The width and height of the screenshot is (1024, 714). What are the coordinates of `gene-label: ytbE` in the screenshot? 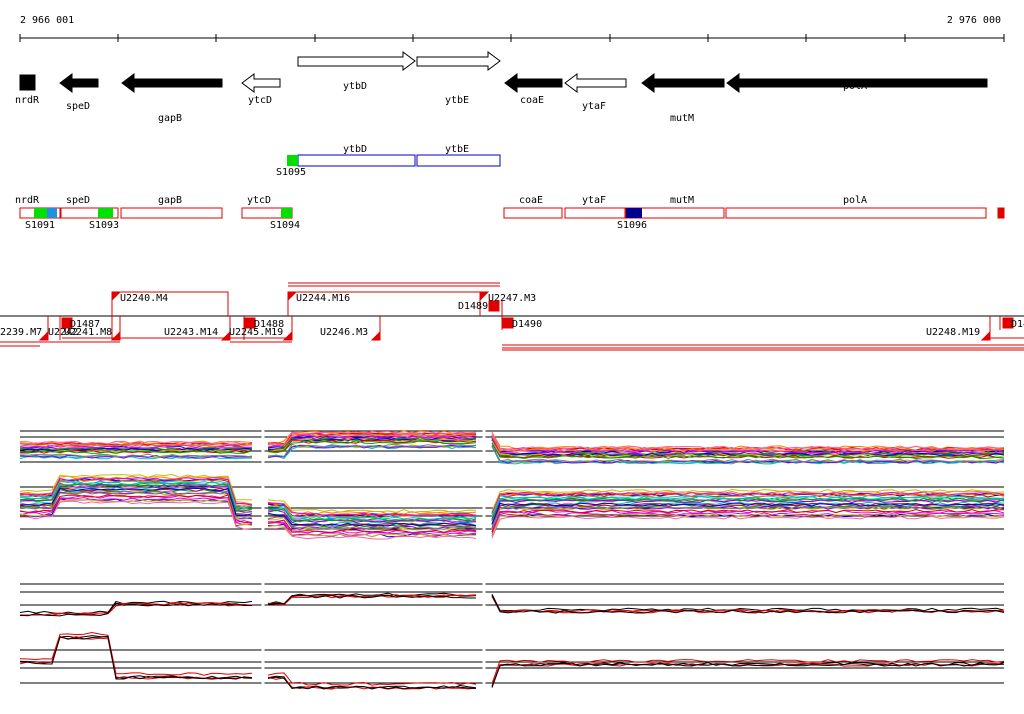 It's located at (457, 100).